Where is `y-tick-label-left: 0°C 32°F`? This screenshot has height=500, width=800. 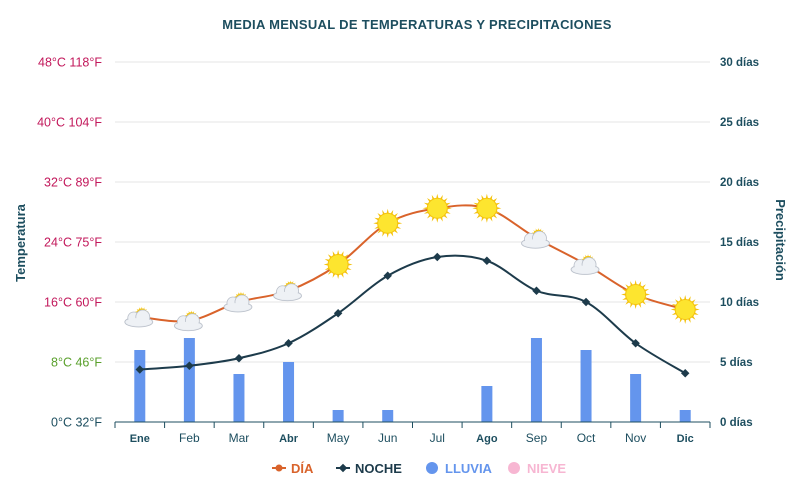
y-tick-label-left: 0°C 32°F is located at coordinates (76, 423).